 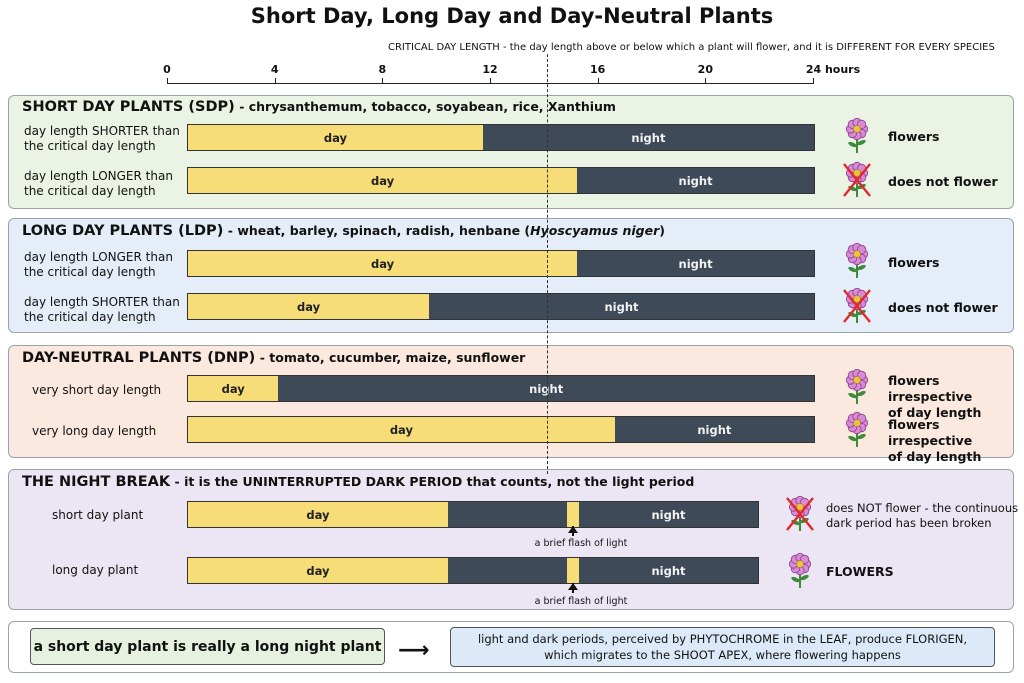 What do you see at coordinates (167, 69) in the screenshot?
I see `axis-tick-label: 0` at bounding box center [167, 69].